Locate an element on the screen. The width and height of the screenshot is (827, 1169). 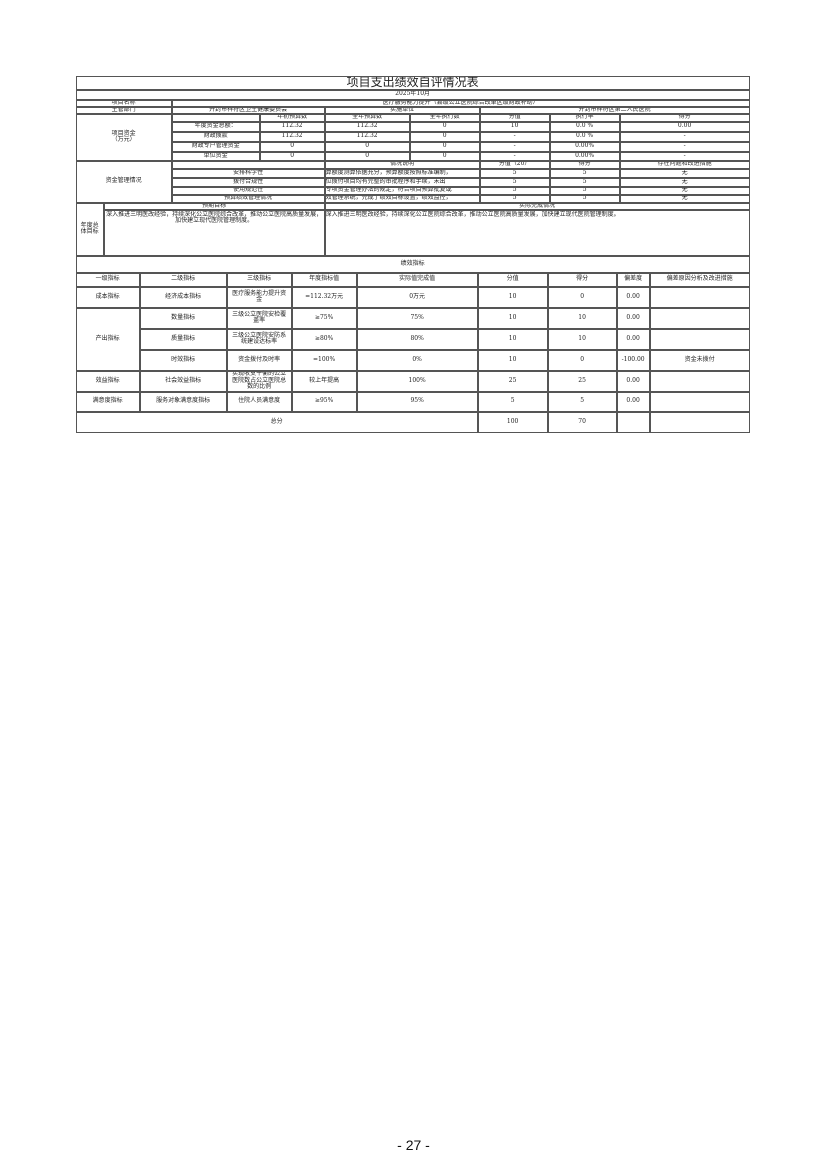
table-title: 项目支出绩效自评情况表 is located at coordinates (412, 82).